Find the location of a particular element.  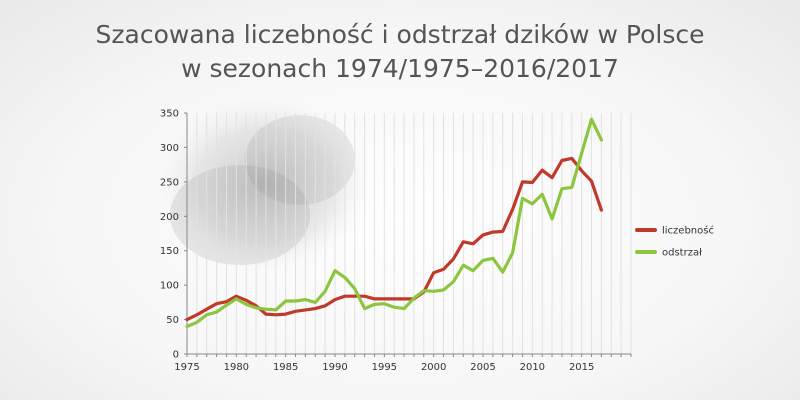

x-tick-label: 1980 is located at coordinates (236, 367).